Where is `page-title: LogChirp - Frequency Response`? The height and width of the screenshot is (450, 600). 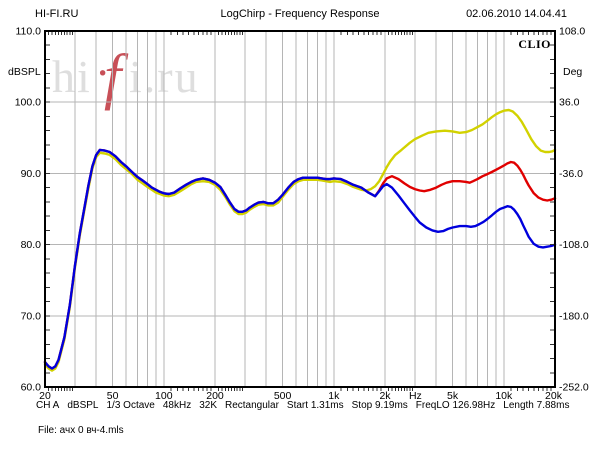
page-title: LogChirp - Frequency Response is located at coordinates (300, 14).